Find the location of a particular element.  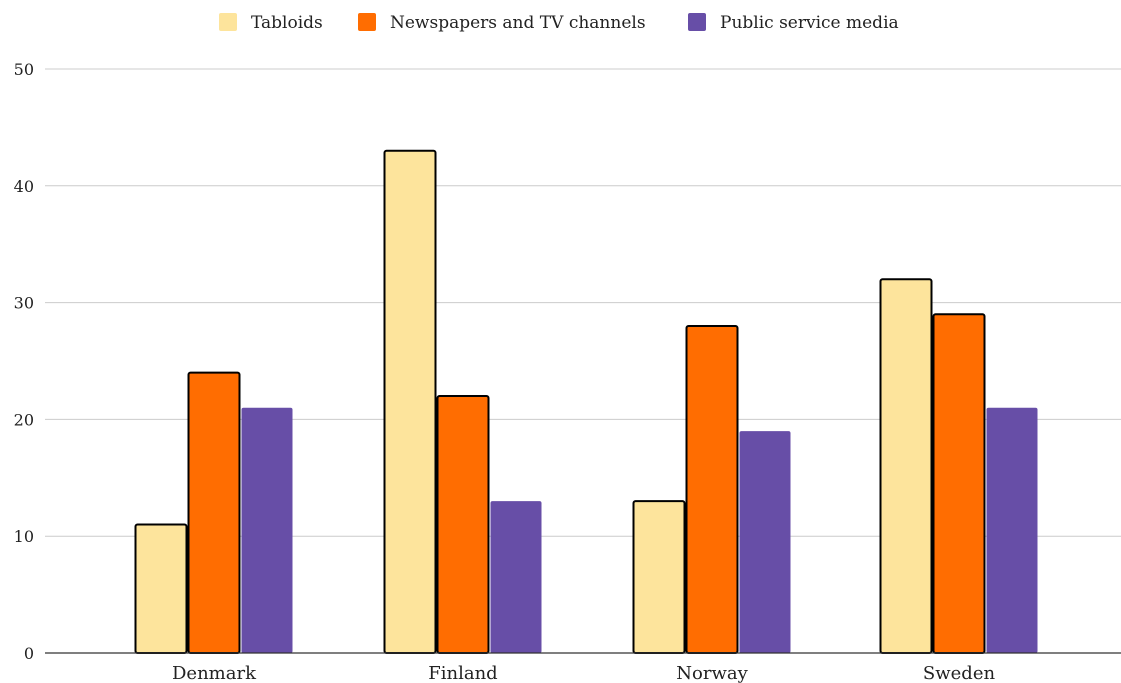

y-tick-label: 40 is located at coordinates (24, 186).